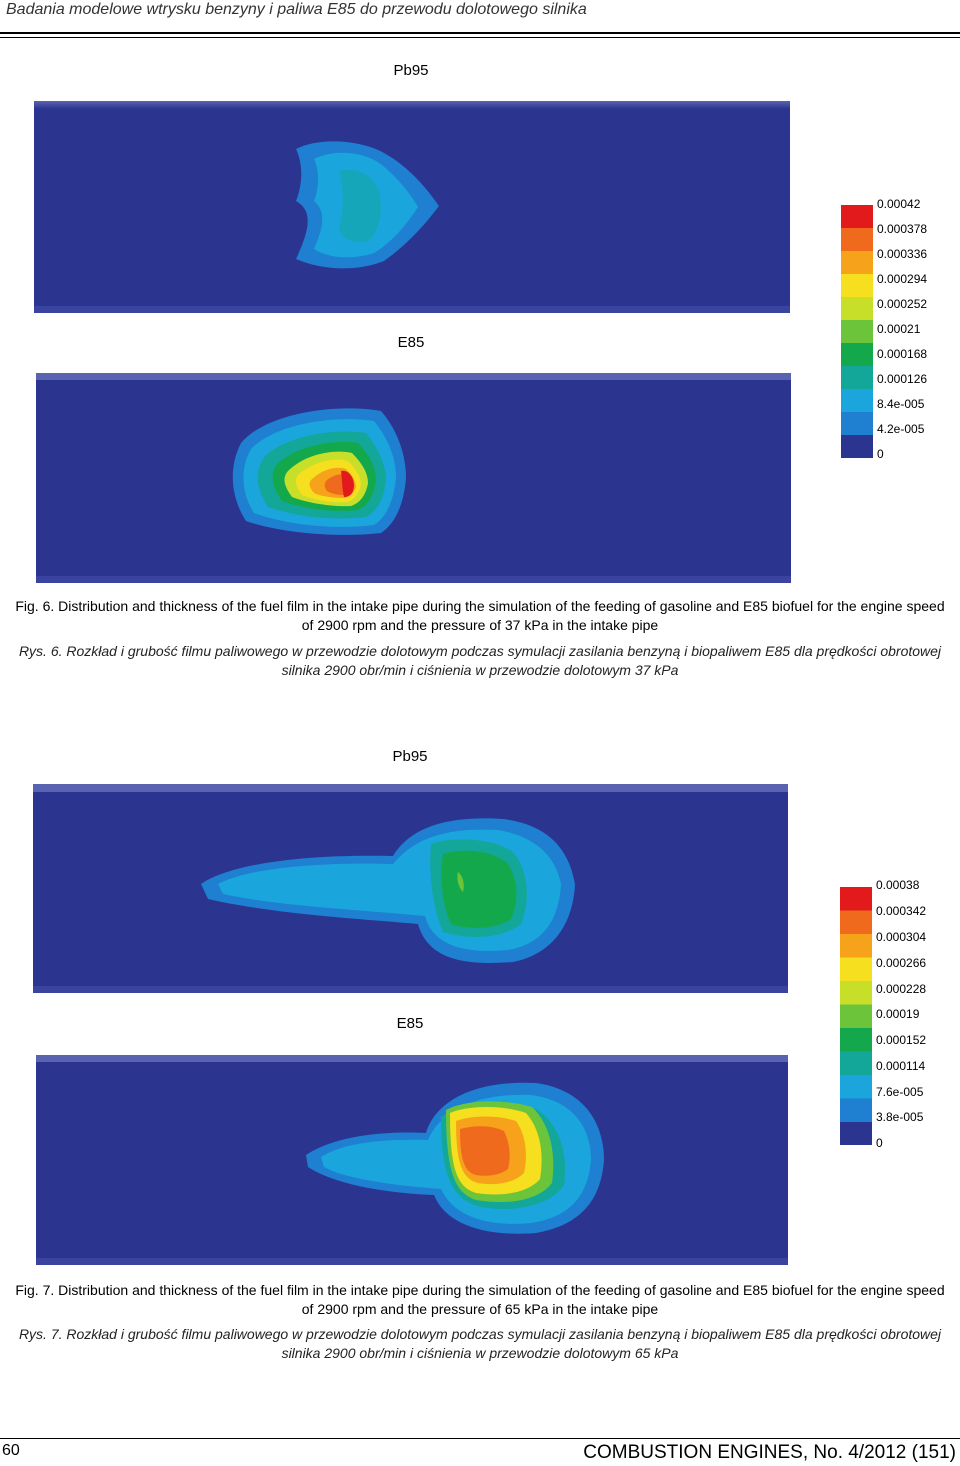 The height and width of the screenshot is (1466, 960). What do you see at coordinates (902, 304) in the screenshot?
I see `fig6-legend-label: 0.000252` at bounding box center [902, 304].